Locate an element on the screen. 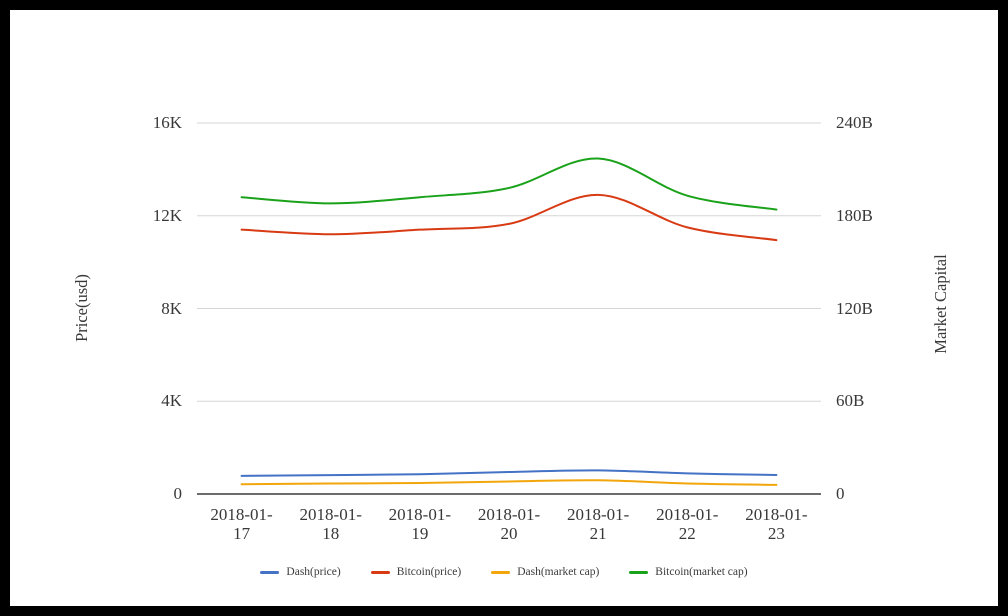 This screenshot has width=1008, height=616. left-axis-tick-label: 16K is located at coordinates (167, 122).